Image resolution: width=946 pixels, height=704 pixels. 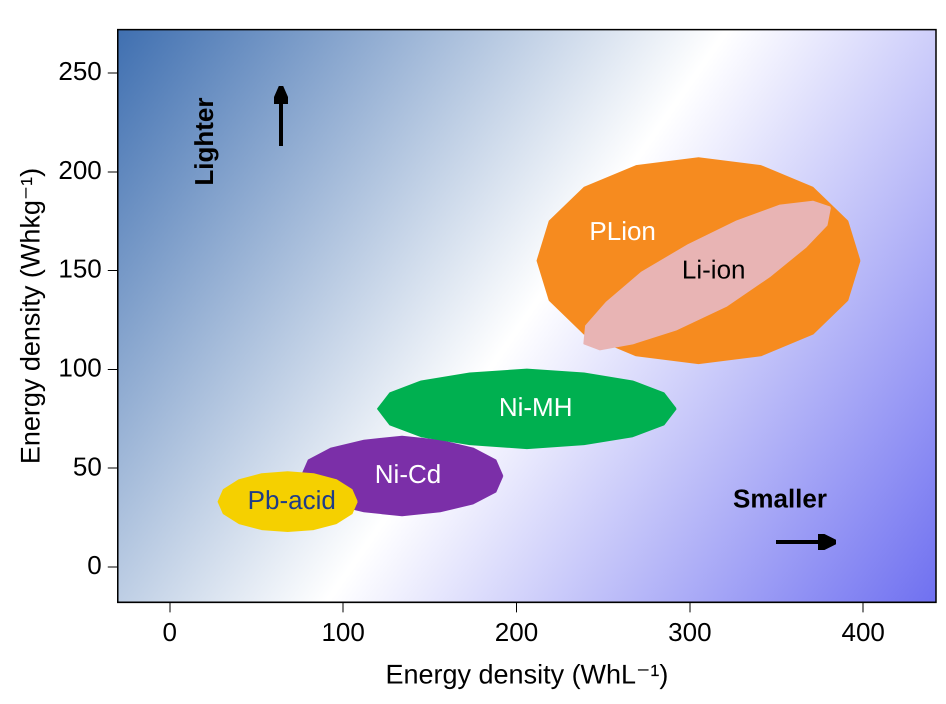 I want to click on x-tick-label: 300, so click(x=690, y=632).